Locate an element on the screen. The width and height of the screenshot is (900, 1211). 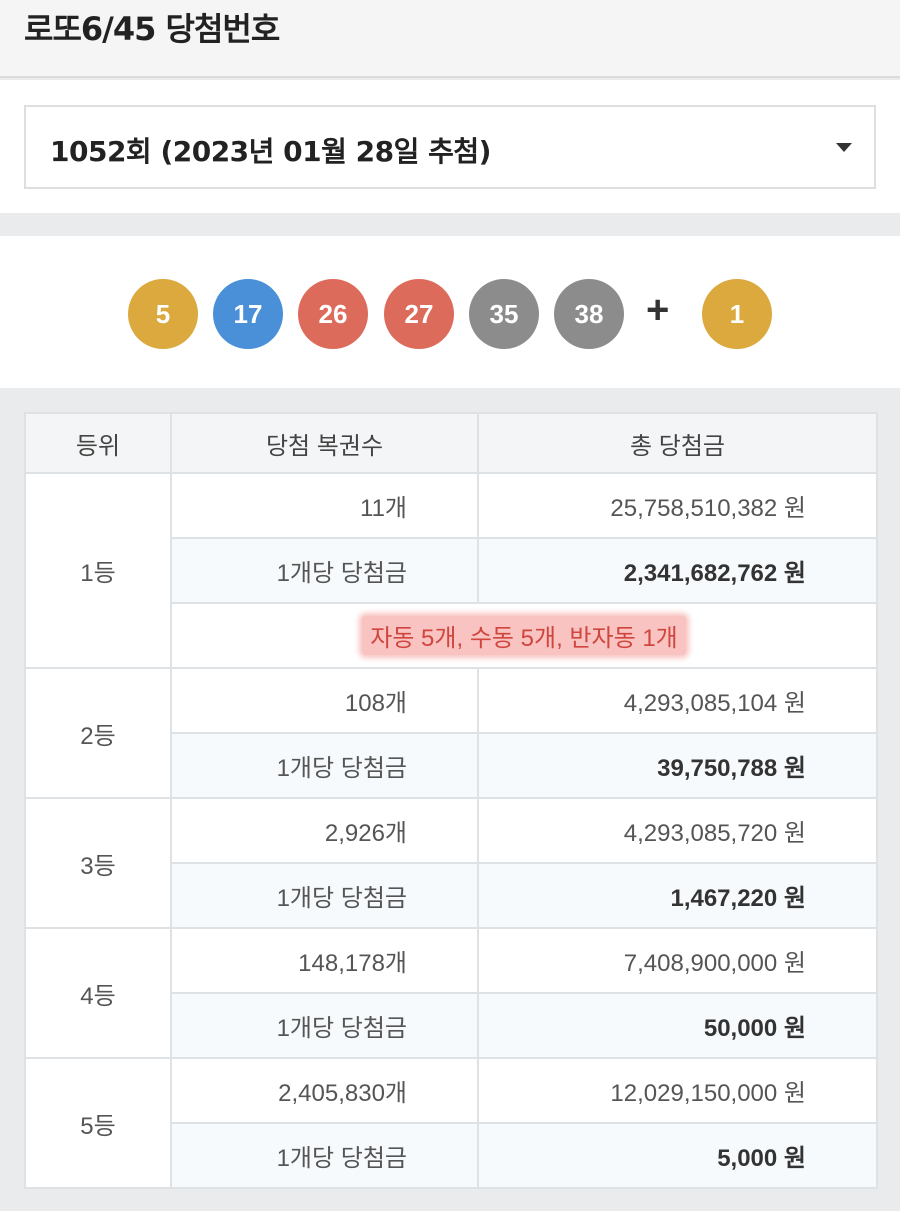
per-ticket-prize: 39,750,788 원 is located at coordinates (677, 765).